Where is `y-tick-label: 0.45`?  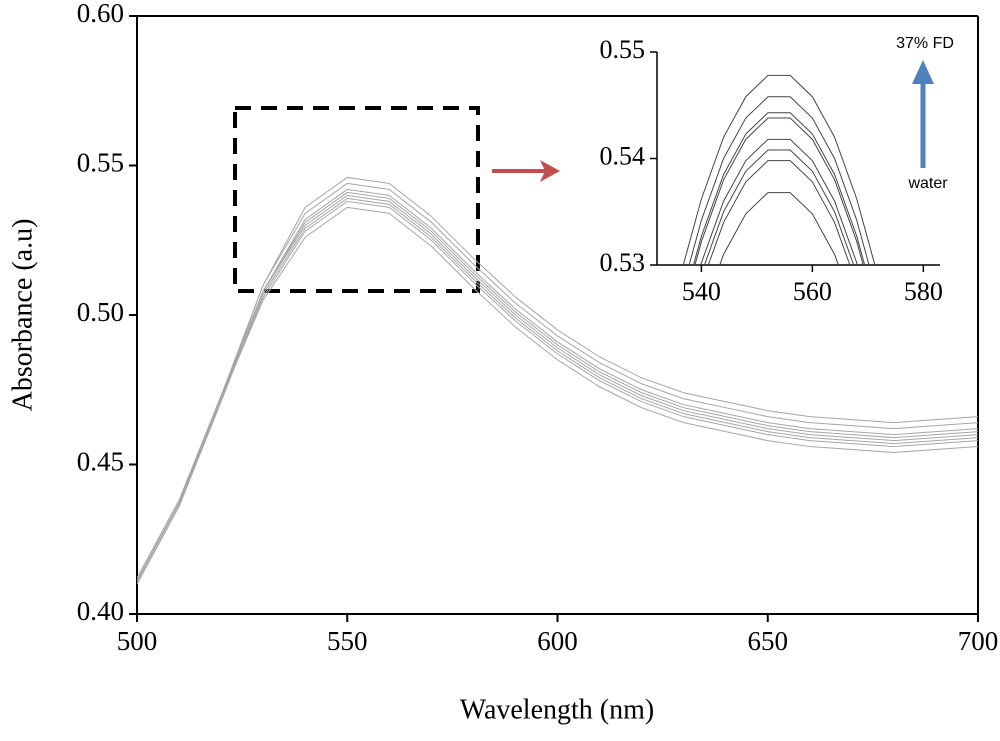 y-tick-label: 0.45 is located at coordinates (100, 462).